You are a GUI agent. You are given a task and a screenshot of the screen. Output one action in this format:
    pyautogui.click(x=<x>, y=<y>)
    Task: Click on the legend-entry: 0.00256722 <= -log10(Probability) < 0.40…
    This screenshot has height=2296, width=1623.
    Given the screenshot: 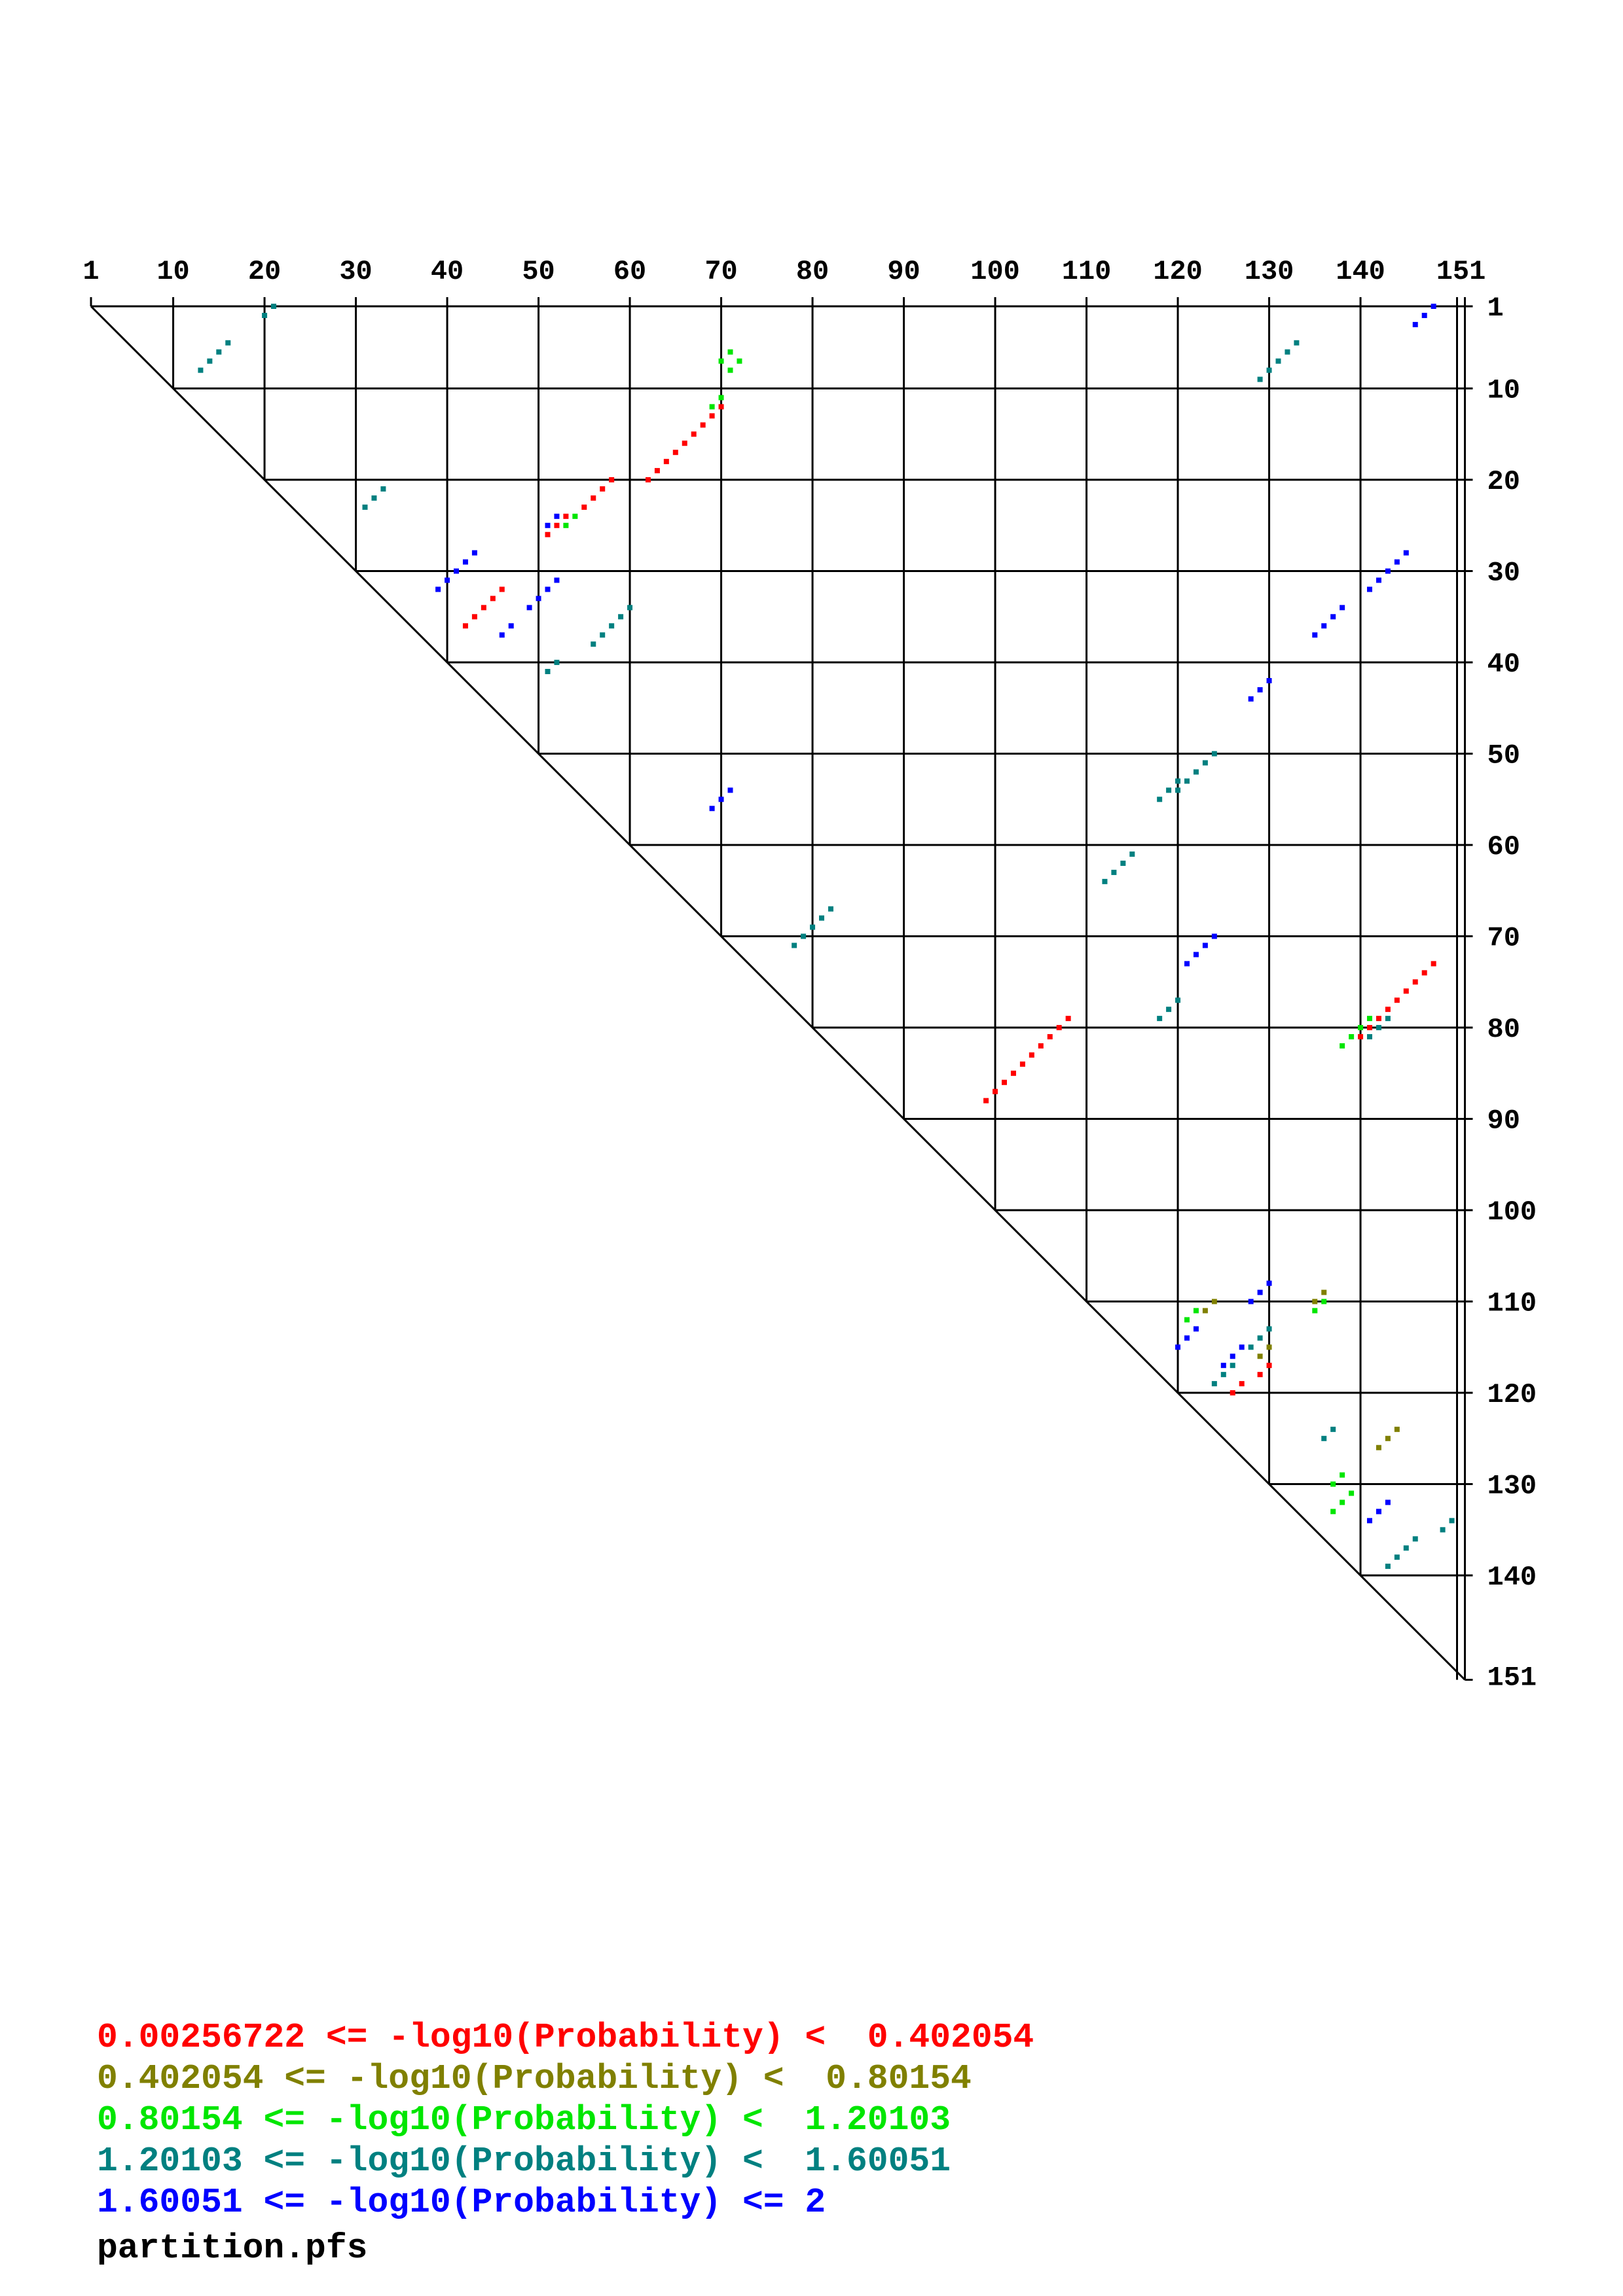 What is the action you would take?
    pyautogui.click(x=565, y=2037)
    